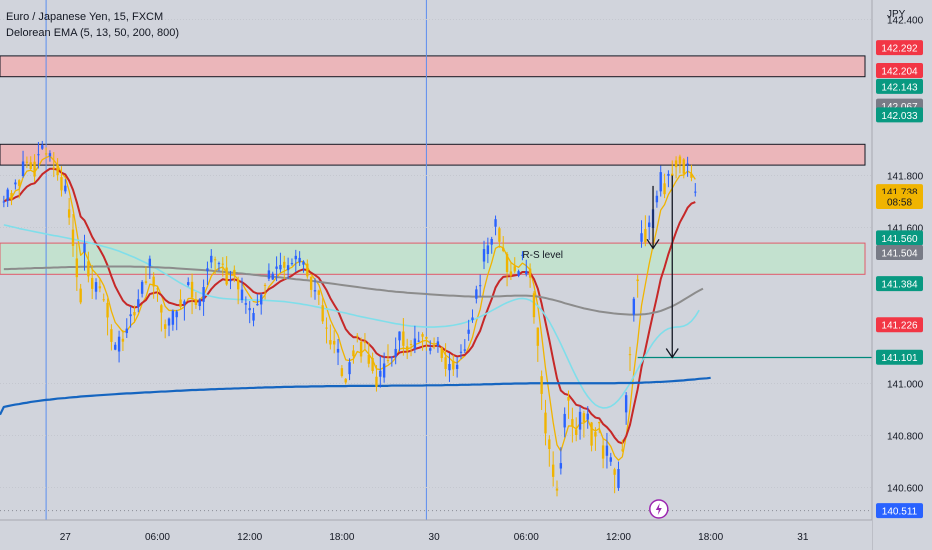 This screenshot has width=932, height=550. What do you see at coordinates (659, 509) in the screenshot?
I see `lightning-icon` at bounding box center [659, 509].